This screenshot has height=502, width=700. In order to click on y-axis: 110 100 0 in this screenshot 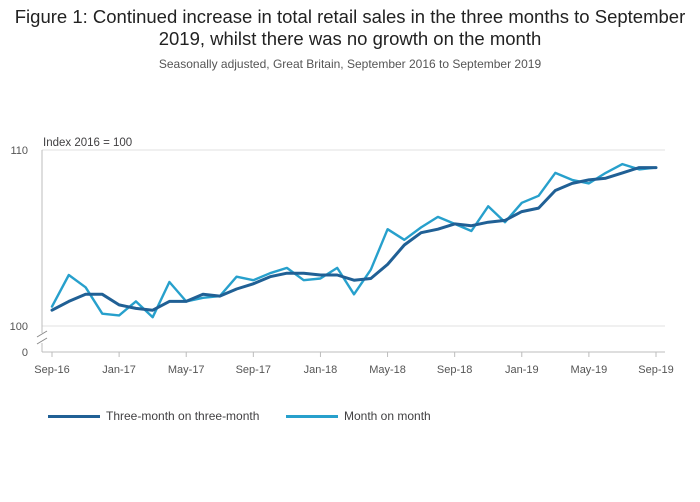, I will do `click(29, 252)`.